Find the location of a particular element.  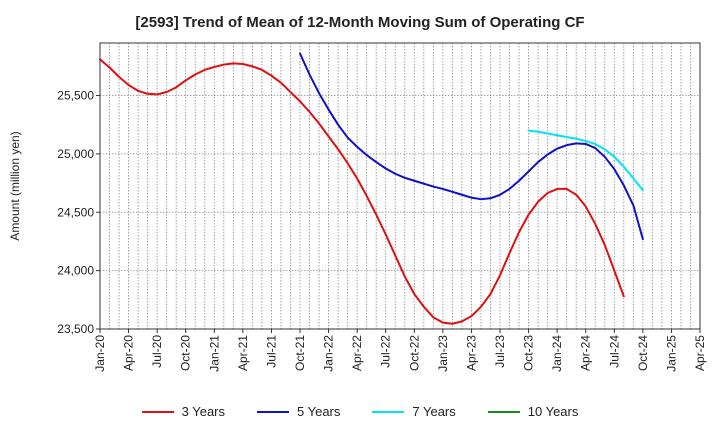

x-tick-label: Apr-22 is located at coordinates (357, 353).